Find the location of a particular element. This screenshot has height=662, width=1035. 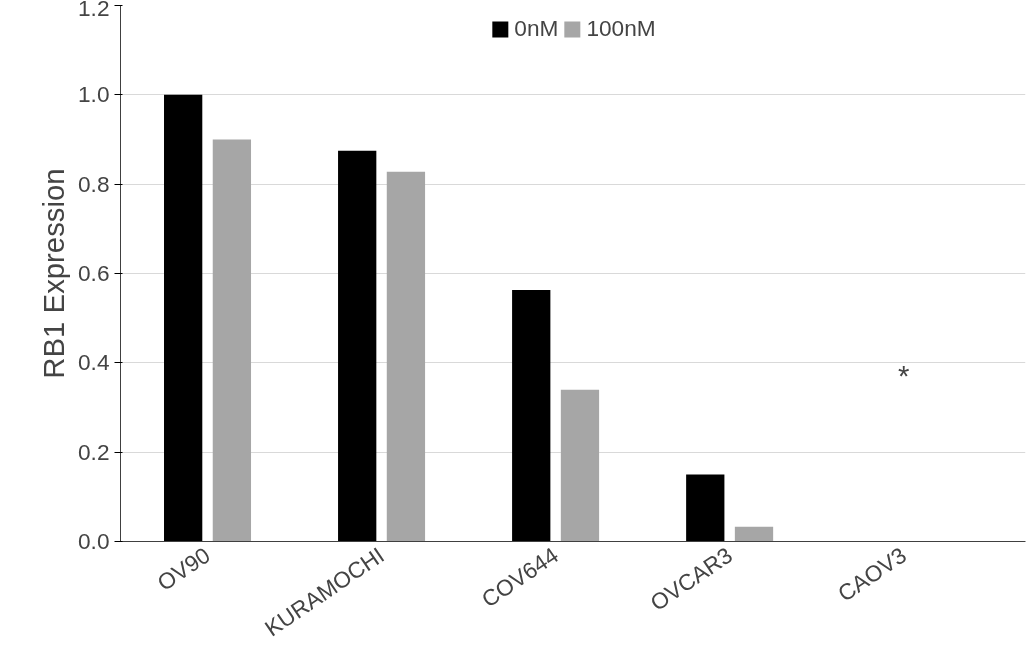

y-tick-label: 0.4 is located at coordinates (94, 362).